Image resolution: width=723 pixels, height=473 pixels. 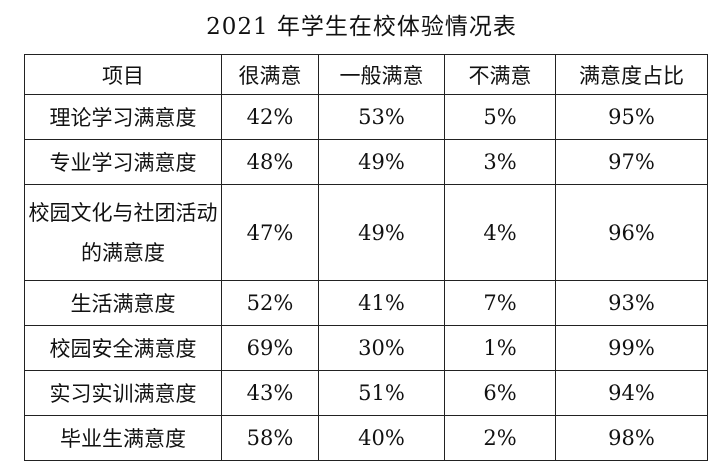 What do you see at coordinates (123, 232) in the screenshot?
I see `row-label: 校园文化与社团活动的满意度` at bounding box center [123, 232].